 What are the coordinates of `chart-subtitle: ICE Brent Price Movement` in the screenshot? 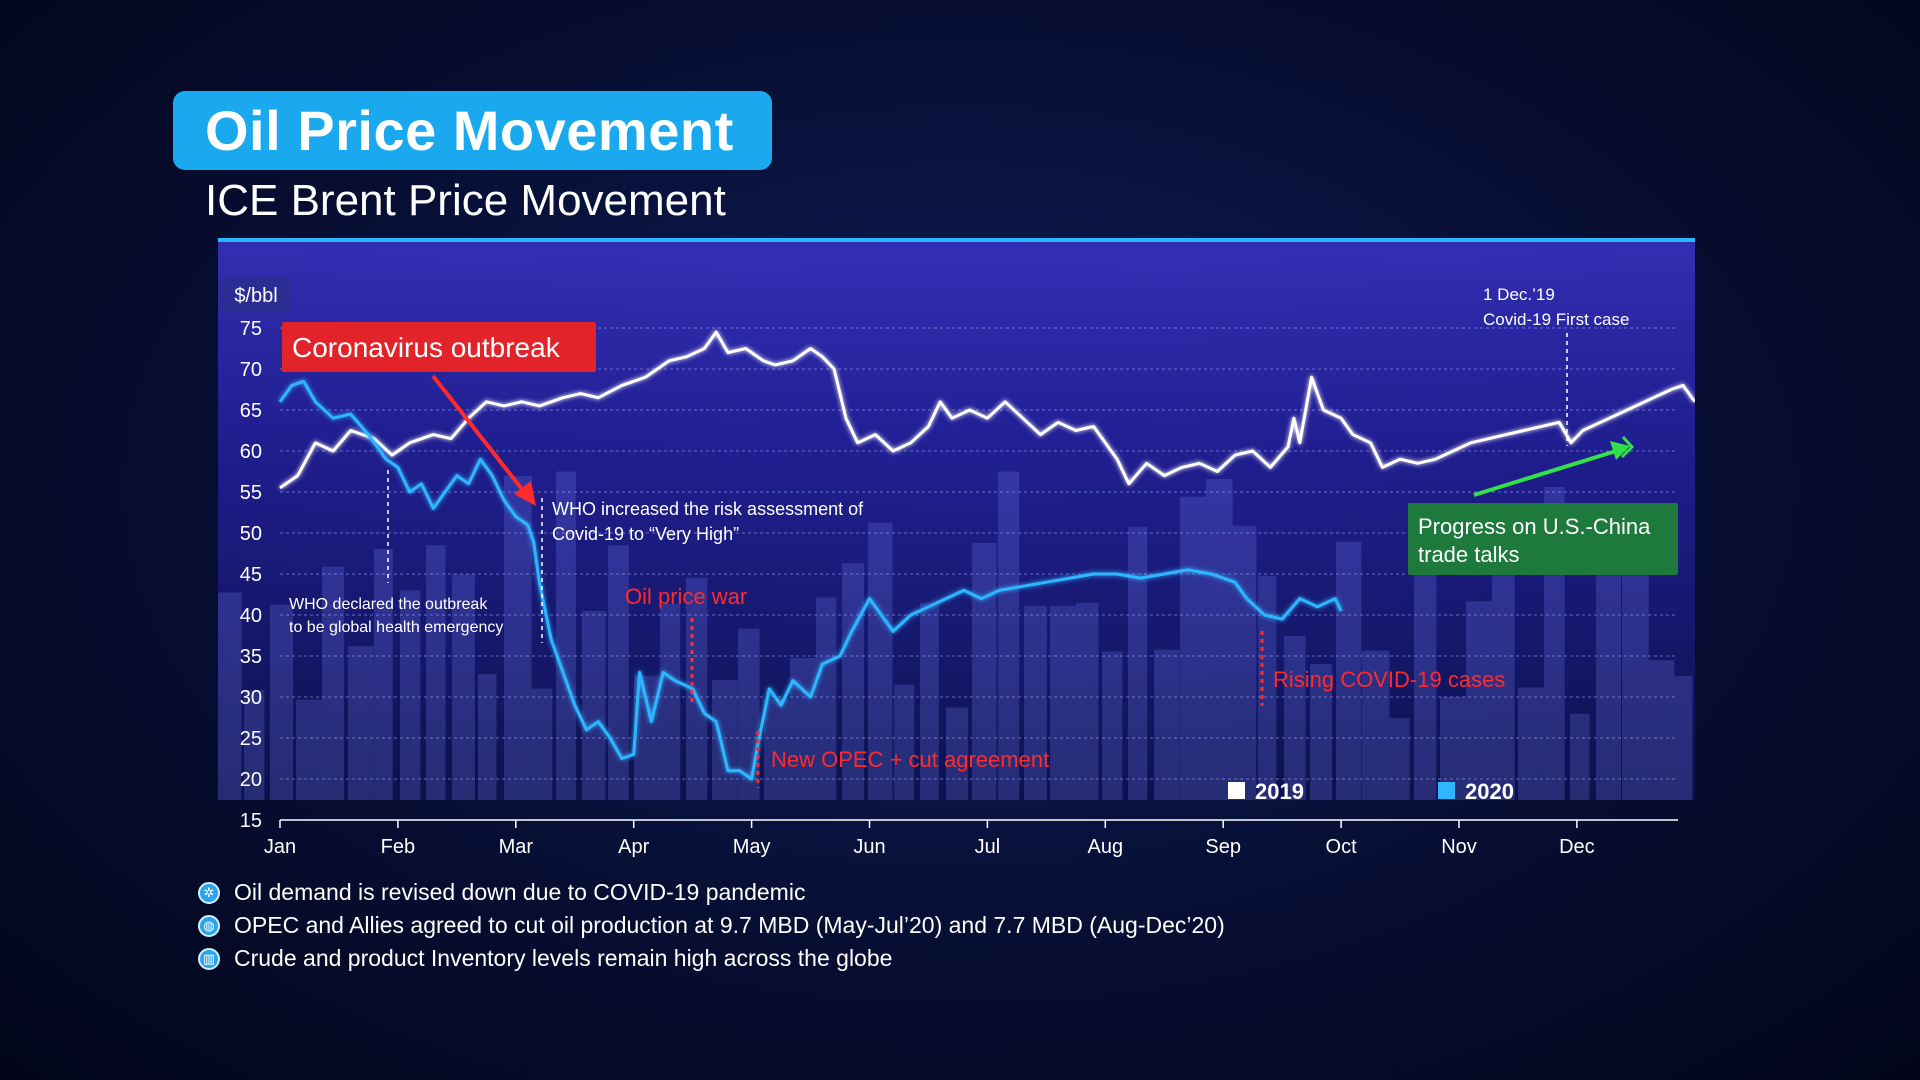 It's located at (465, 200).